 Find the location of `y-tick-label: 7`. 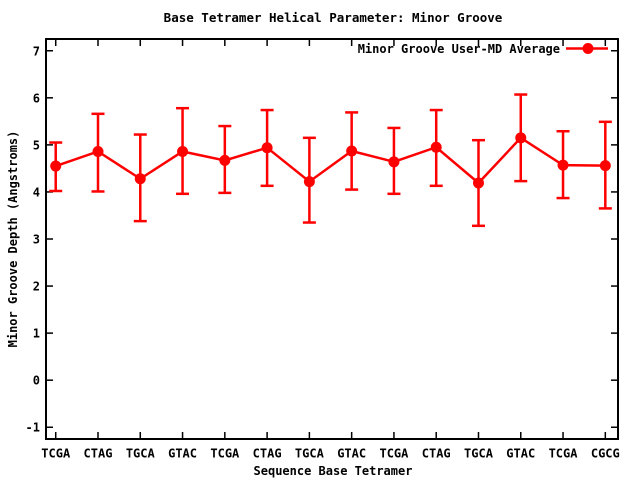

y-tick-label: 7 is located at coordinates (36, 51).